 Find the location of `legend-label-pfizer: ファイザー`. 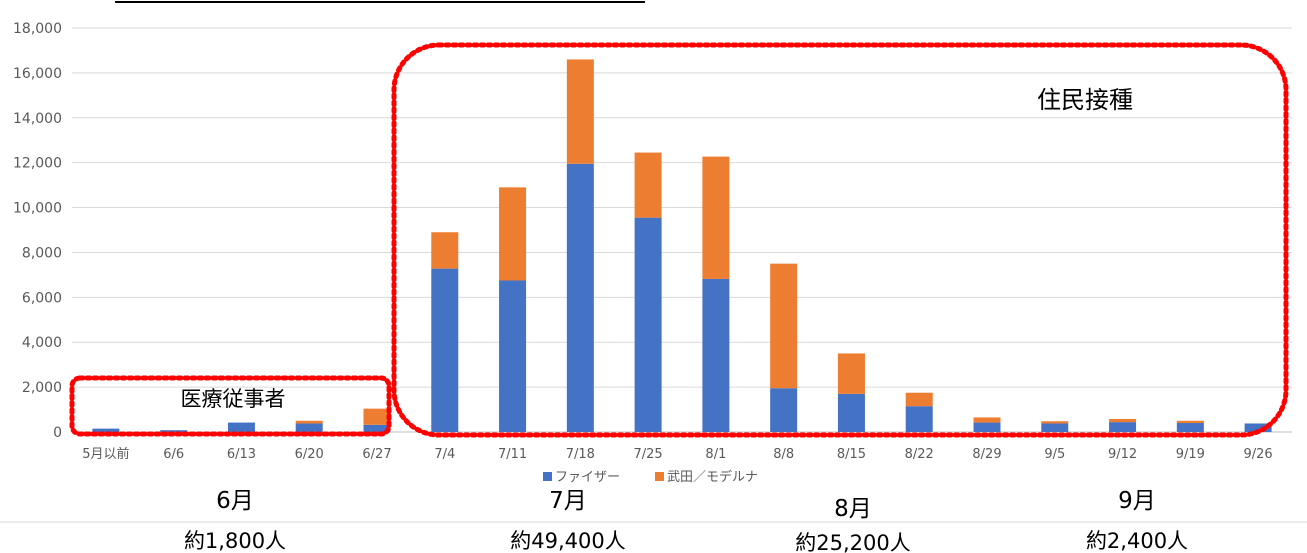

legend-label-pfizer: ファイザー is located at coordinates (587, 477).